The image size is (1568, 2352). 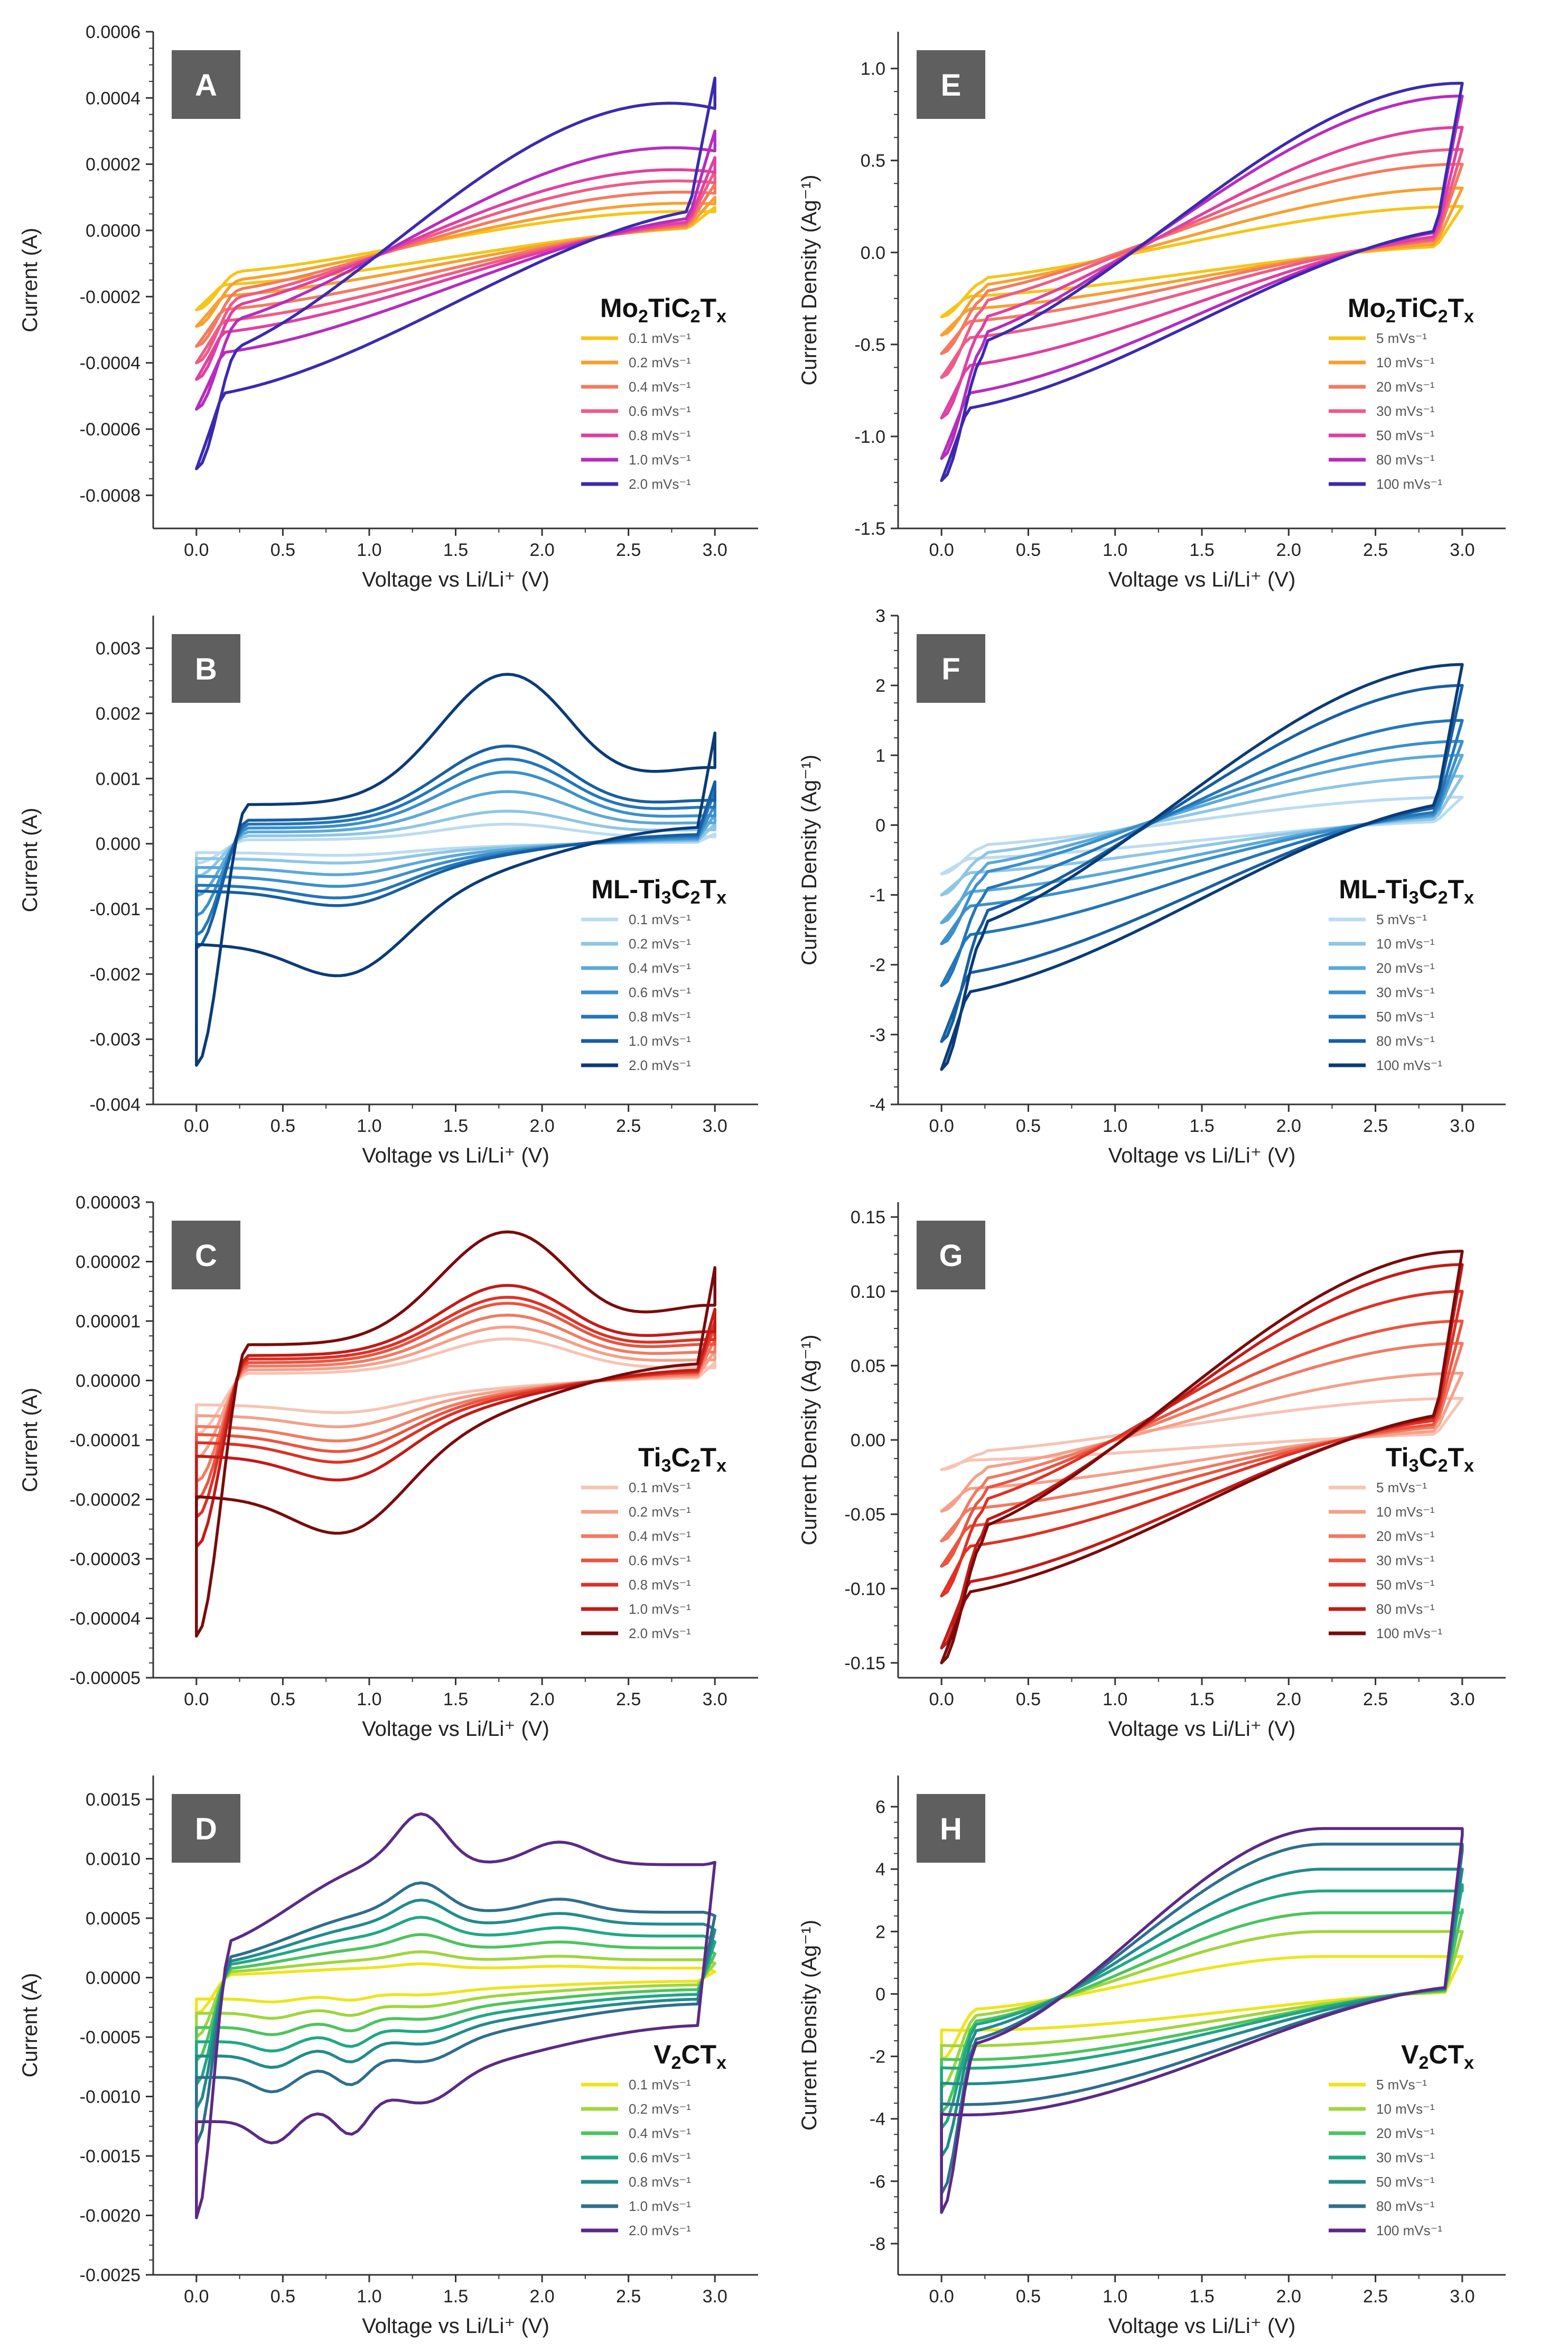 I want to click on panel-letter: F, so click(x=950, y=669).